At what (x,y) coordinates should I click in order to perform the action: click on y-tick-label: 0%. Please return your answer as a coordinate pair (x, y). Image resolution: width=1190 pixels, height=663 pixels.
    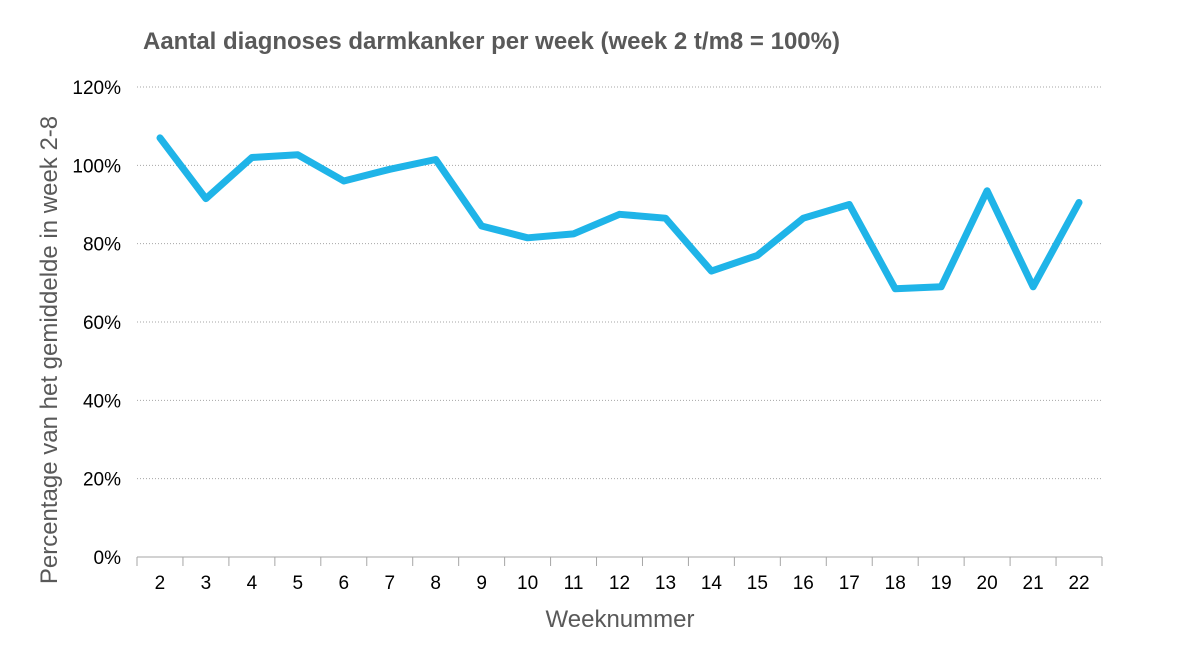
    Looking at the image, I should click on (108, 558).